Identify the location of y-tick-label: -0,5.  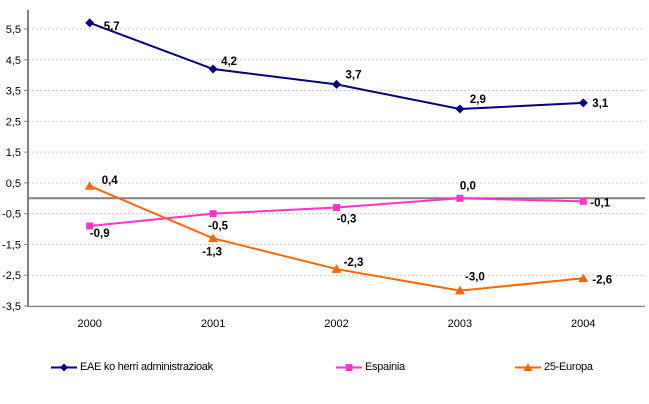
(11, 215).